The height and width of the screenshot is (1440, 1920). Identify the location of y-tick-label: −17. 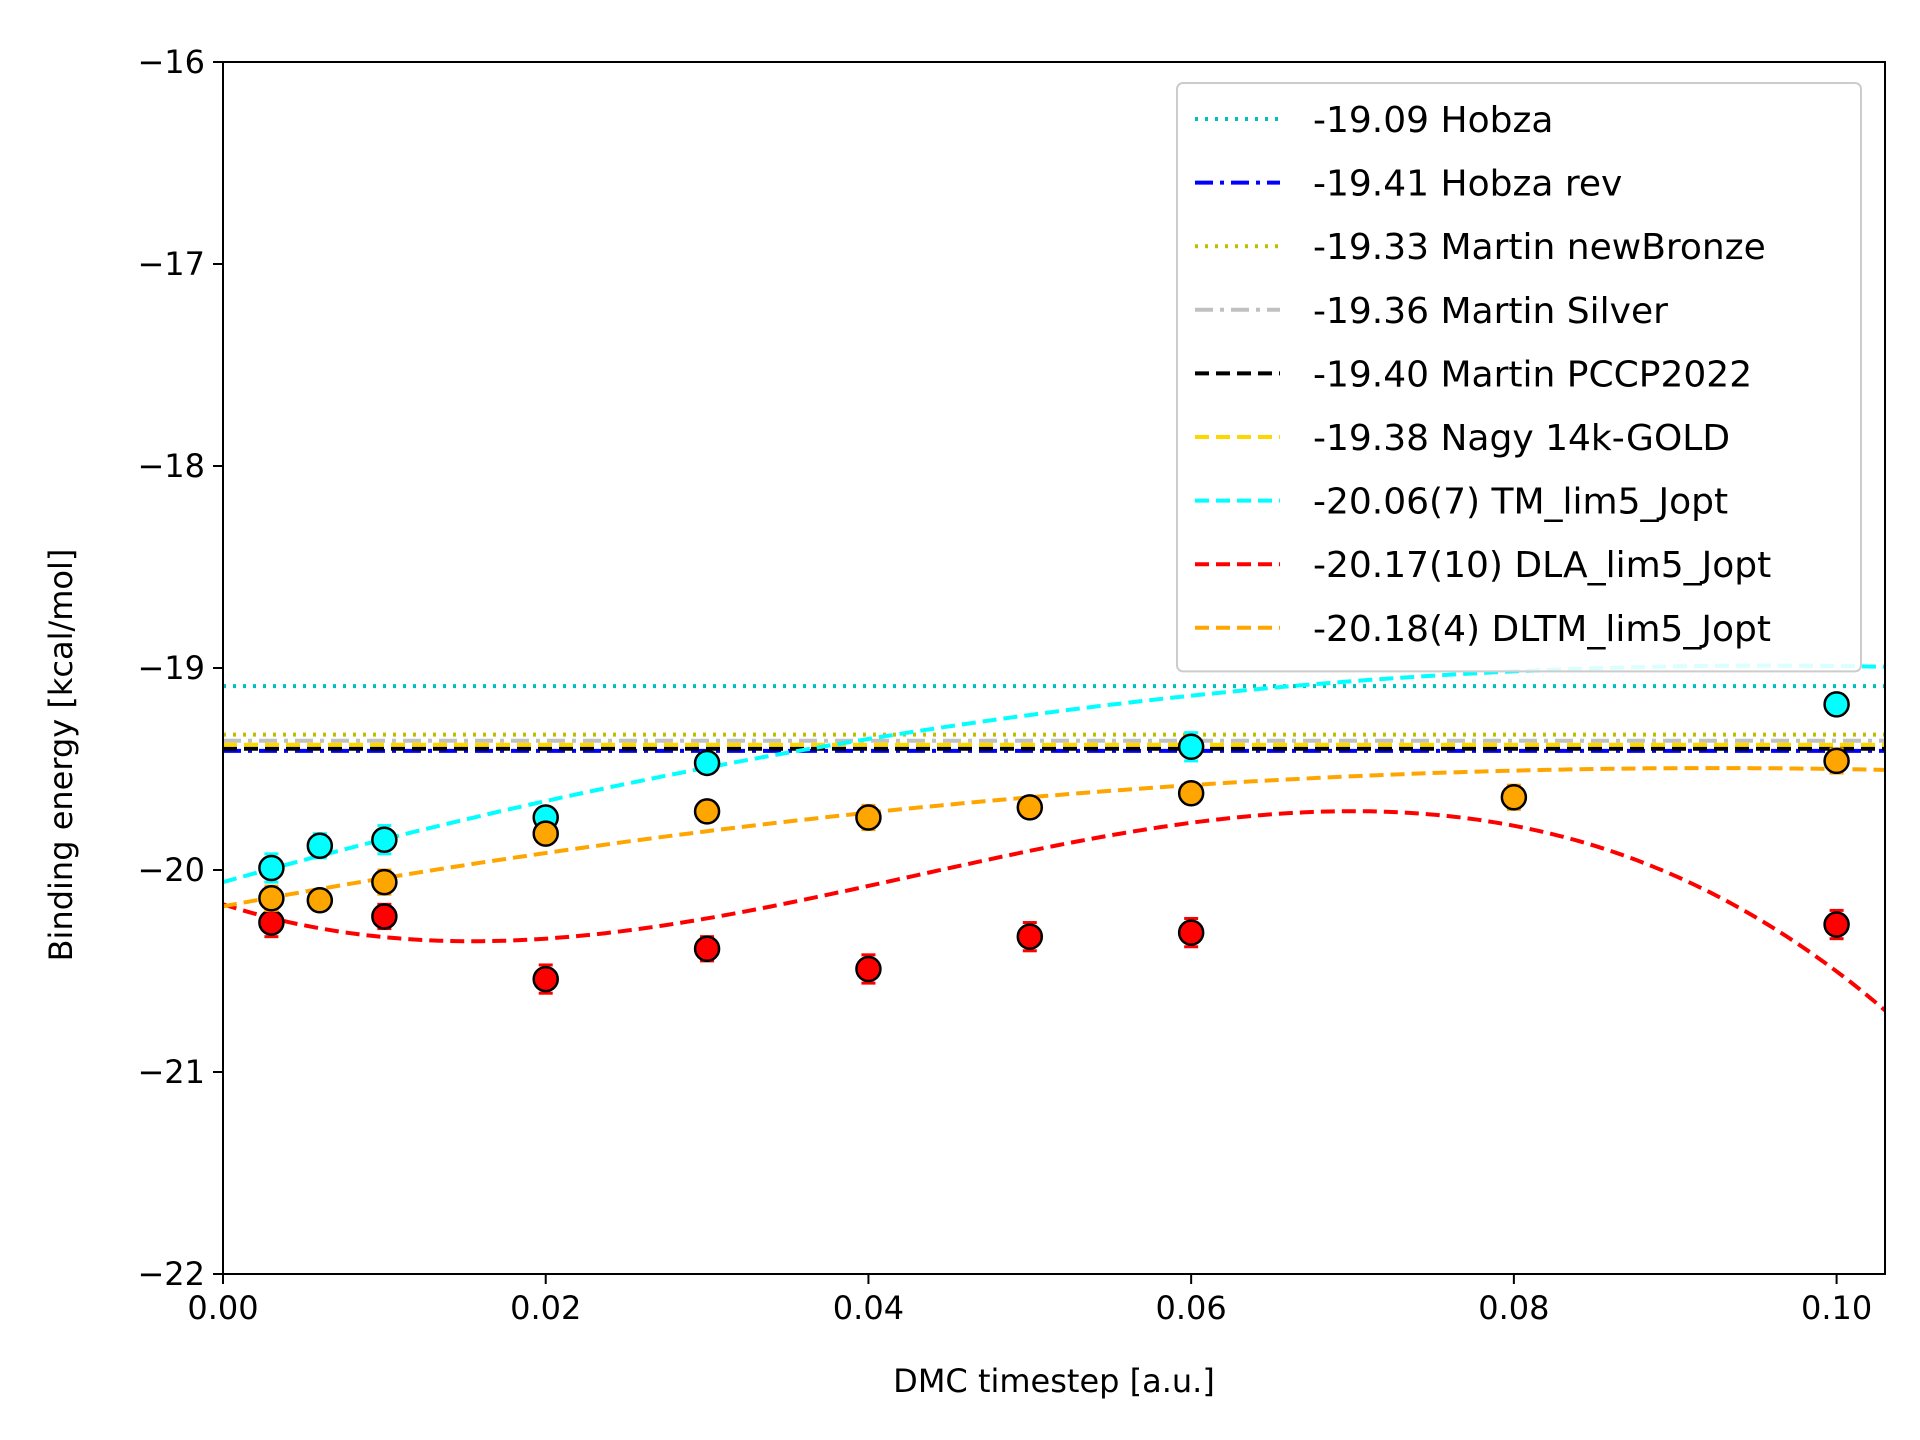
(171, 264).